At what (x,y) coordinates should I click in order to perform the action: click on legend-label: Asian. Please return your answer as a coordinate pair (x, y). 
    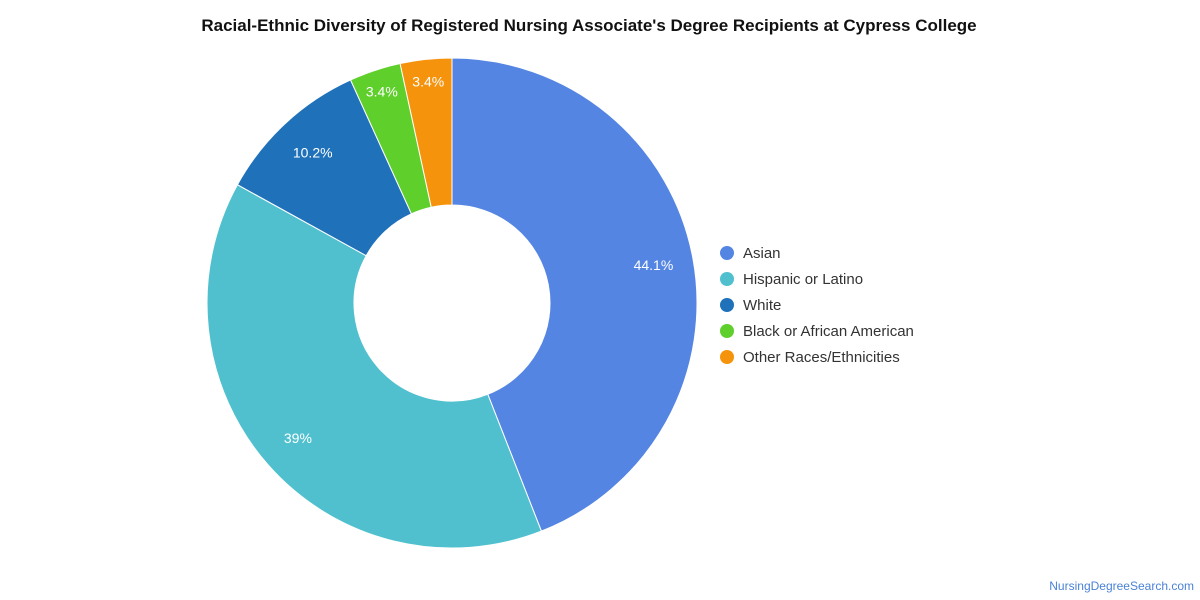
    Looking at the image, I should click on (762, 253).